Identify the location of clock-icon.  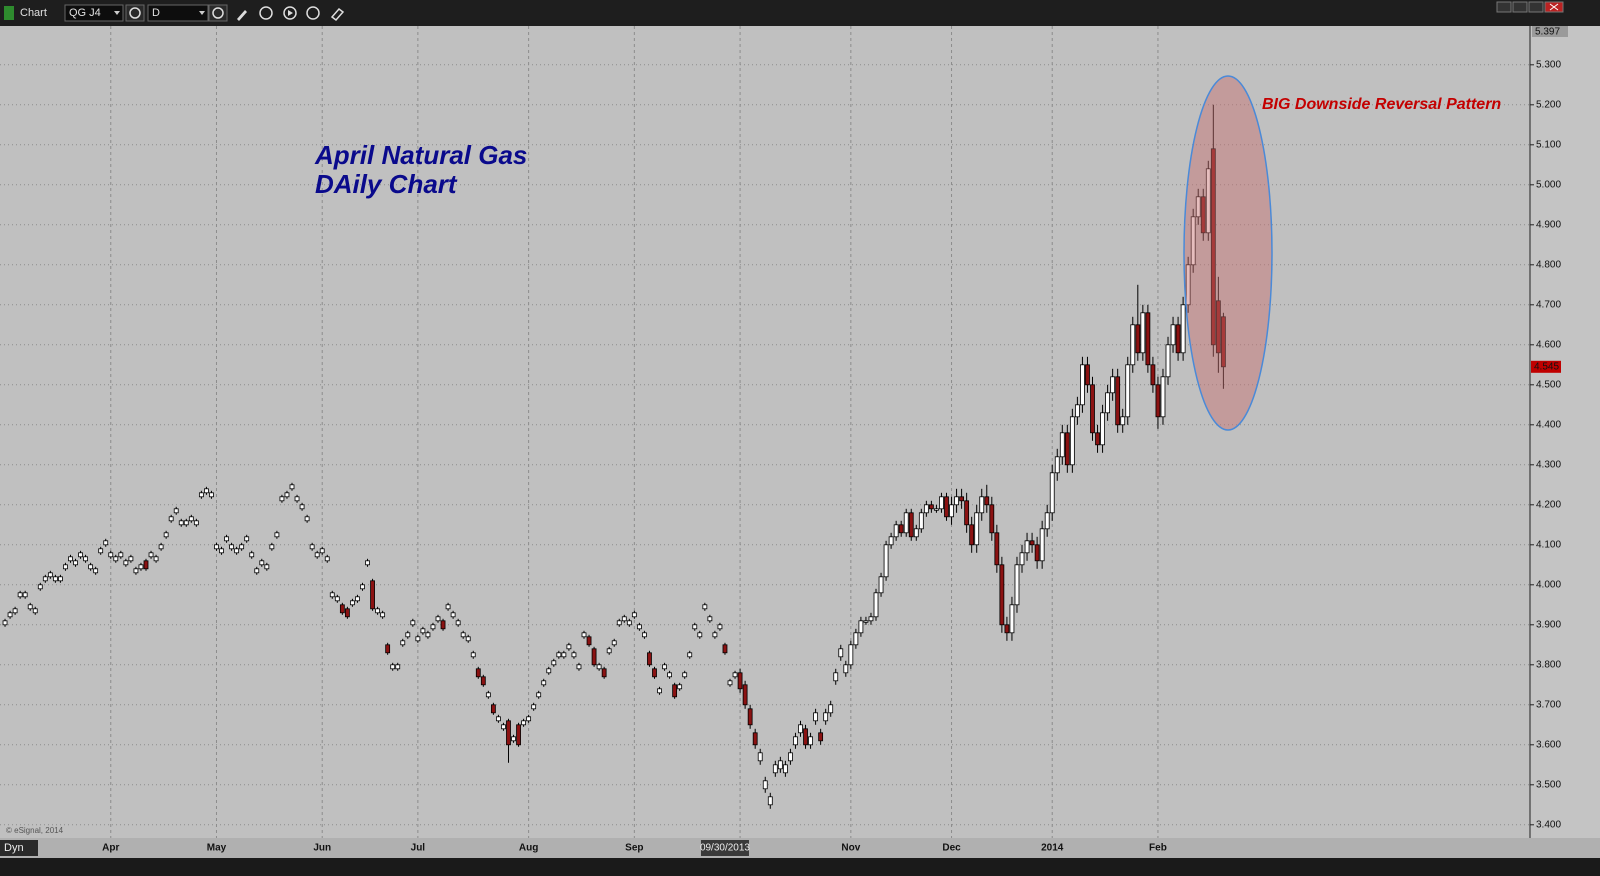
(218, 13).